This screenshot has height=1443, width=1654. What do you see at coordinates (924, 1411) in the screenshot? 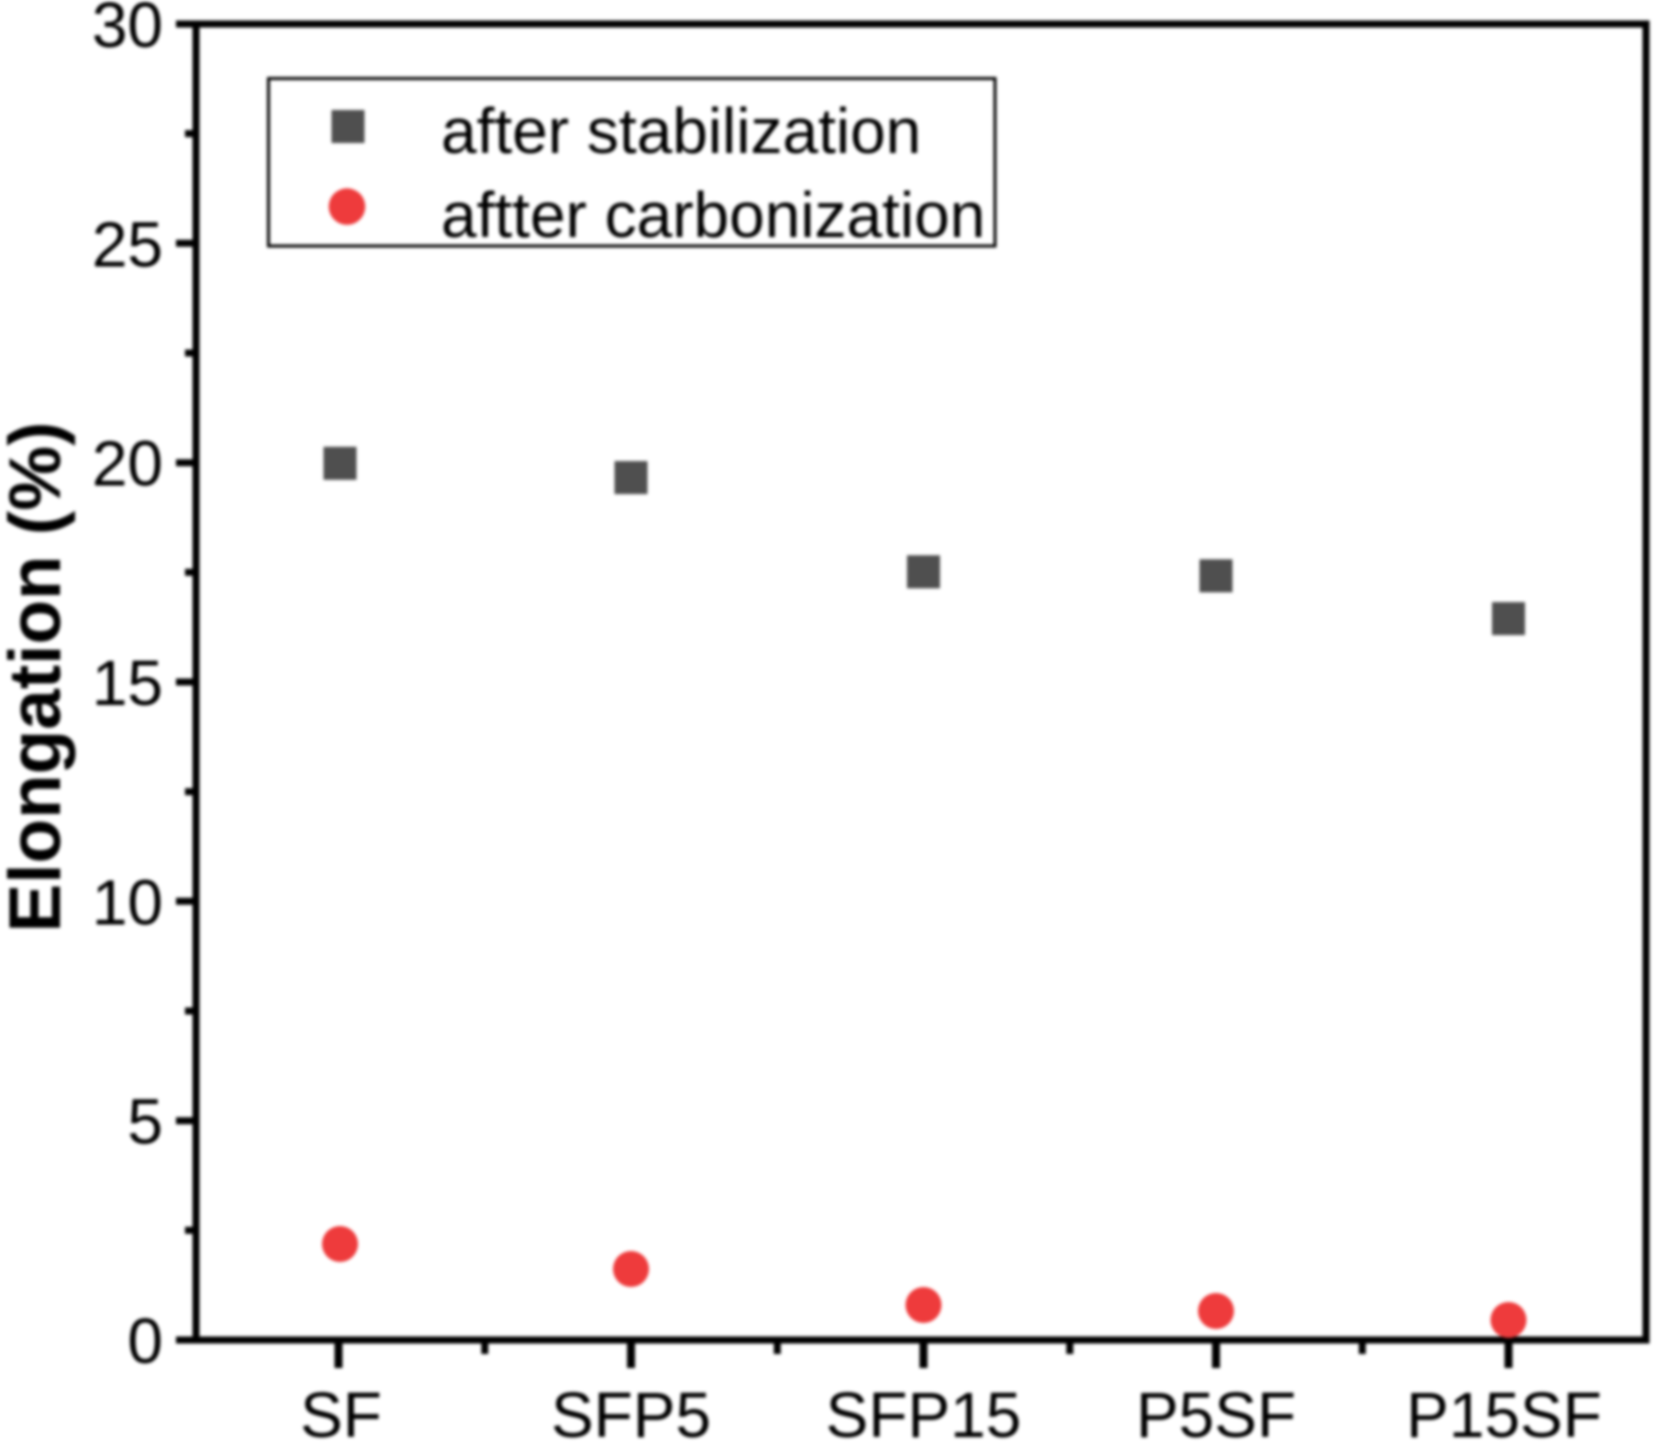
I see `svg-text: SFP15` at bounding box center [924, 1411].